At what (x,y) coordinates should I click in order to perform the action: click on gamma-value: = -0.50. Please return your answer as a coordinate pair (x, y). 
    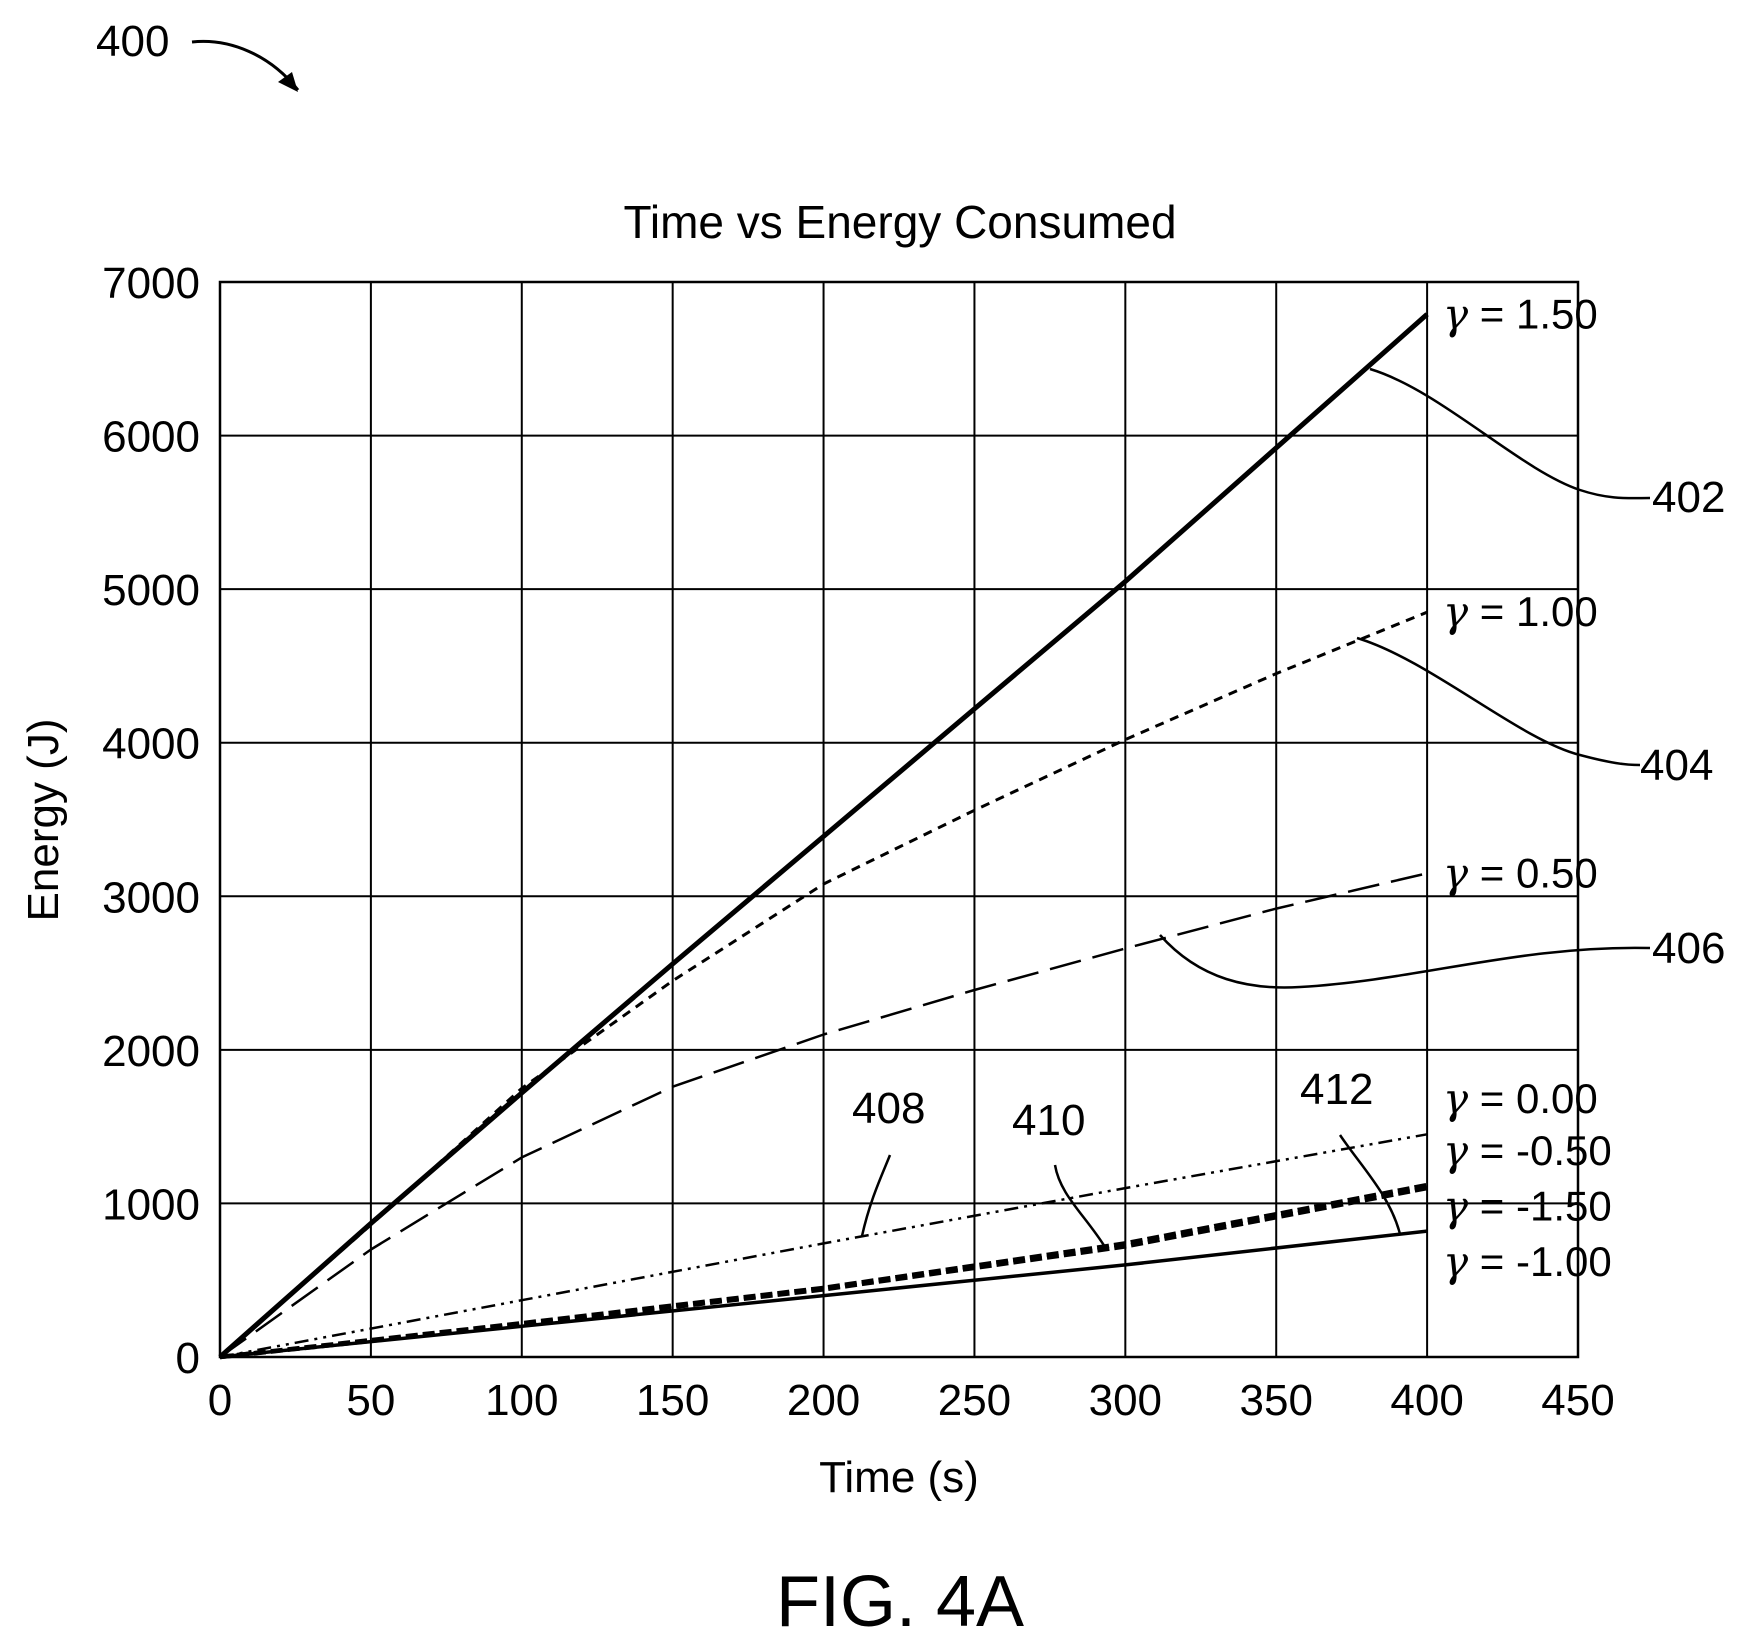
    Looking at the image, I should click on (1540, 1150).